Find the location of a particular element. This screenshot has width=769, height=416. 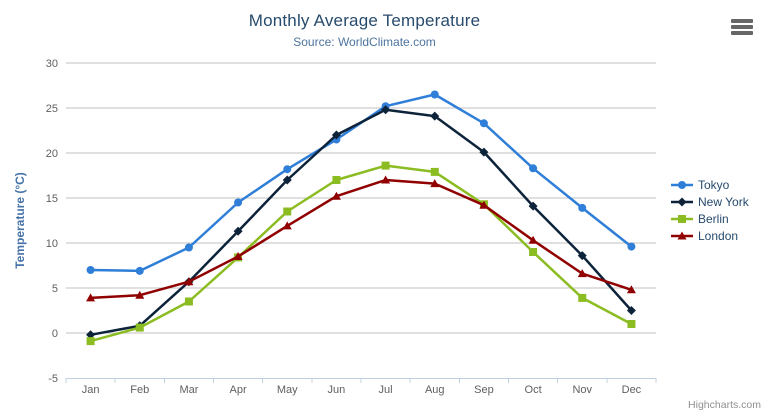

y-axis-label: 25 is located at coordinates (52, 109).